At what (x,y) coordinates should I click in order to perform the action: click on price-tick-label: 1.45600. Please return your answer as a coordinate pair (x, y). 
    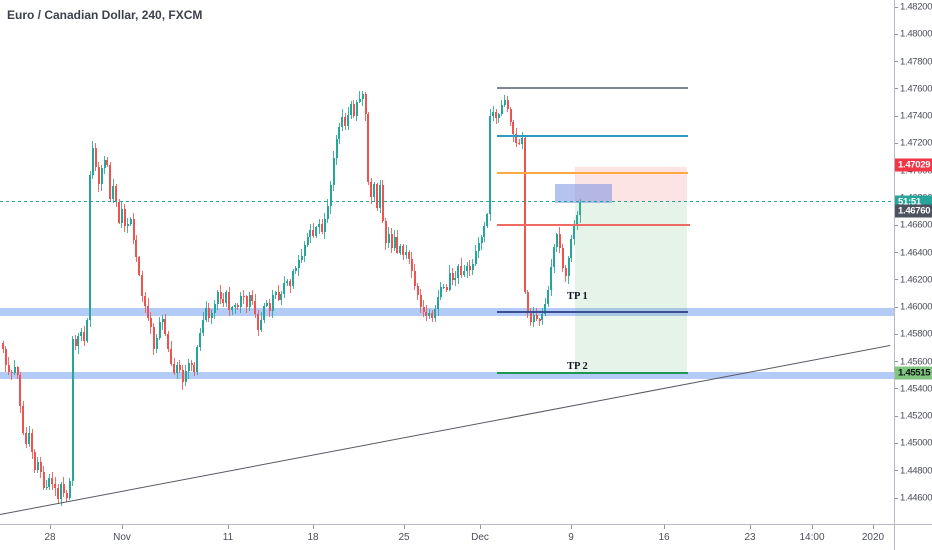
    Looking at the image, I should click on (916, 362).